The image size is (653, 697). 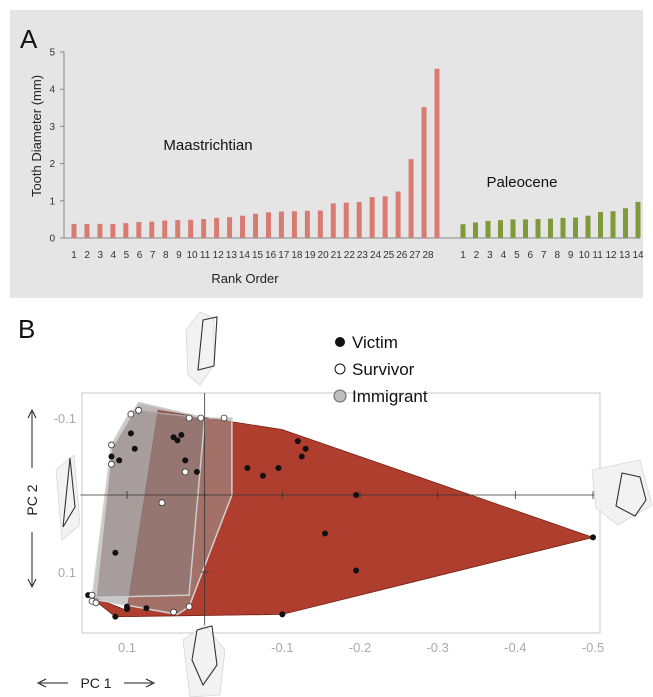 I want to click on legend-marker-victim, so click(x=340, y=342).